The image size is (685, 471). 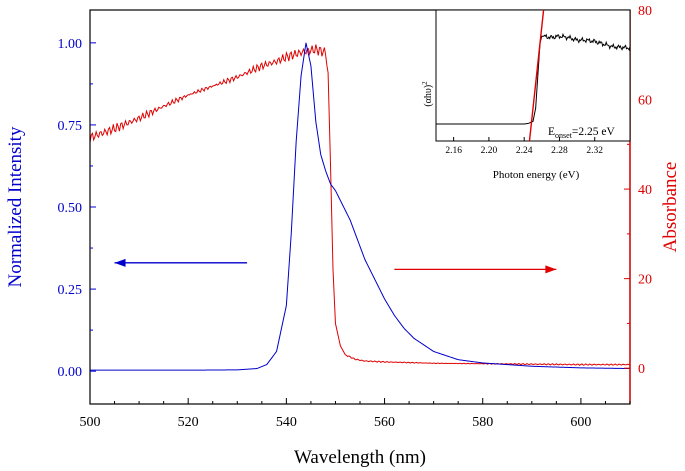 I want to click on inset-y-axis-label-main: (αhυ), so click(x=428, y=96).